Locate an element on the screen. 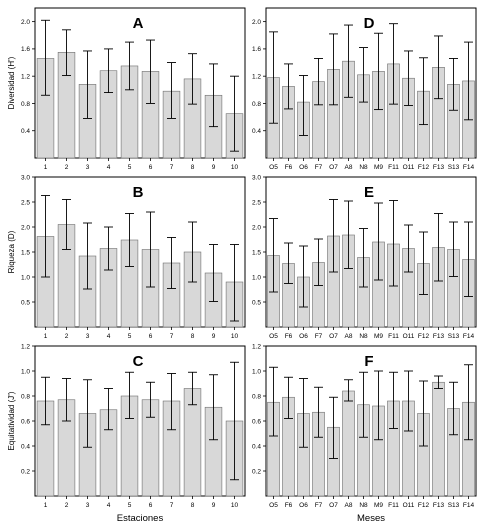 This screenshot has height=530, width=491. panel-letter: C is located at coordinates (138, 361).